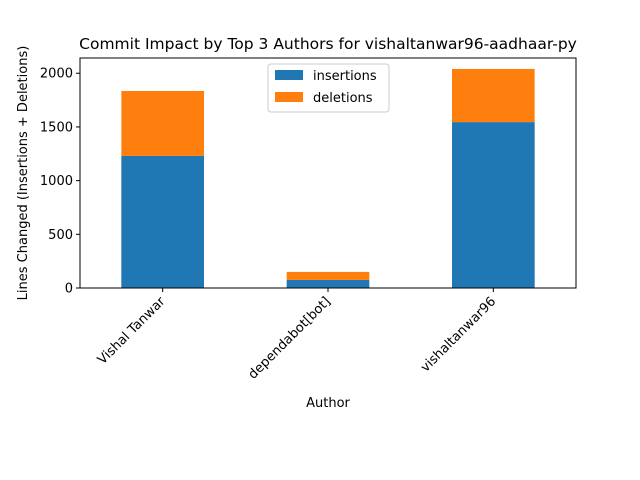 This screenshot has height=480, width=640. I want to click on y-axis: 0 500 1000 1500 2000, so click(60, 182).